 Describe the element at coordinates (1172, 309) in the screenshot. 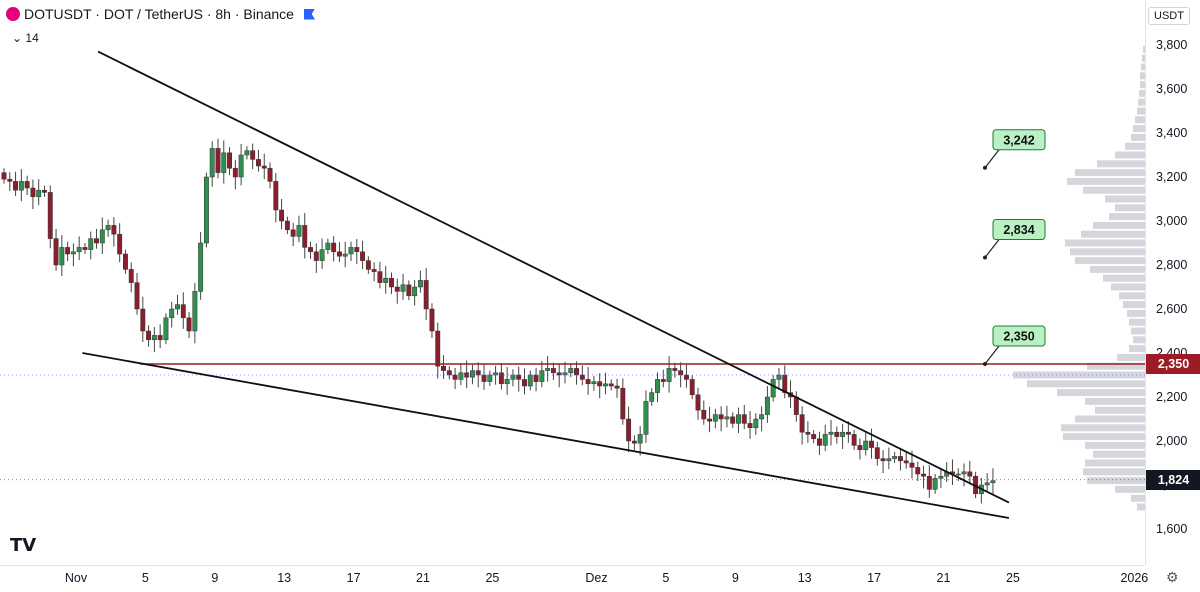

I see `price-tick-label: 2,600` at that location.